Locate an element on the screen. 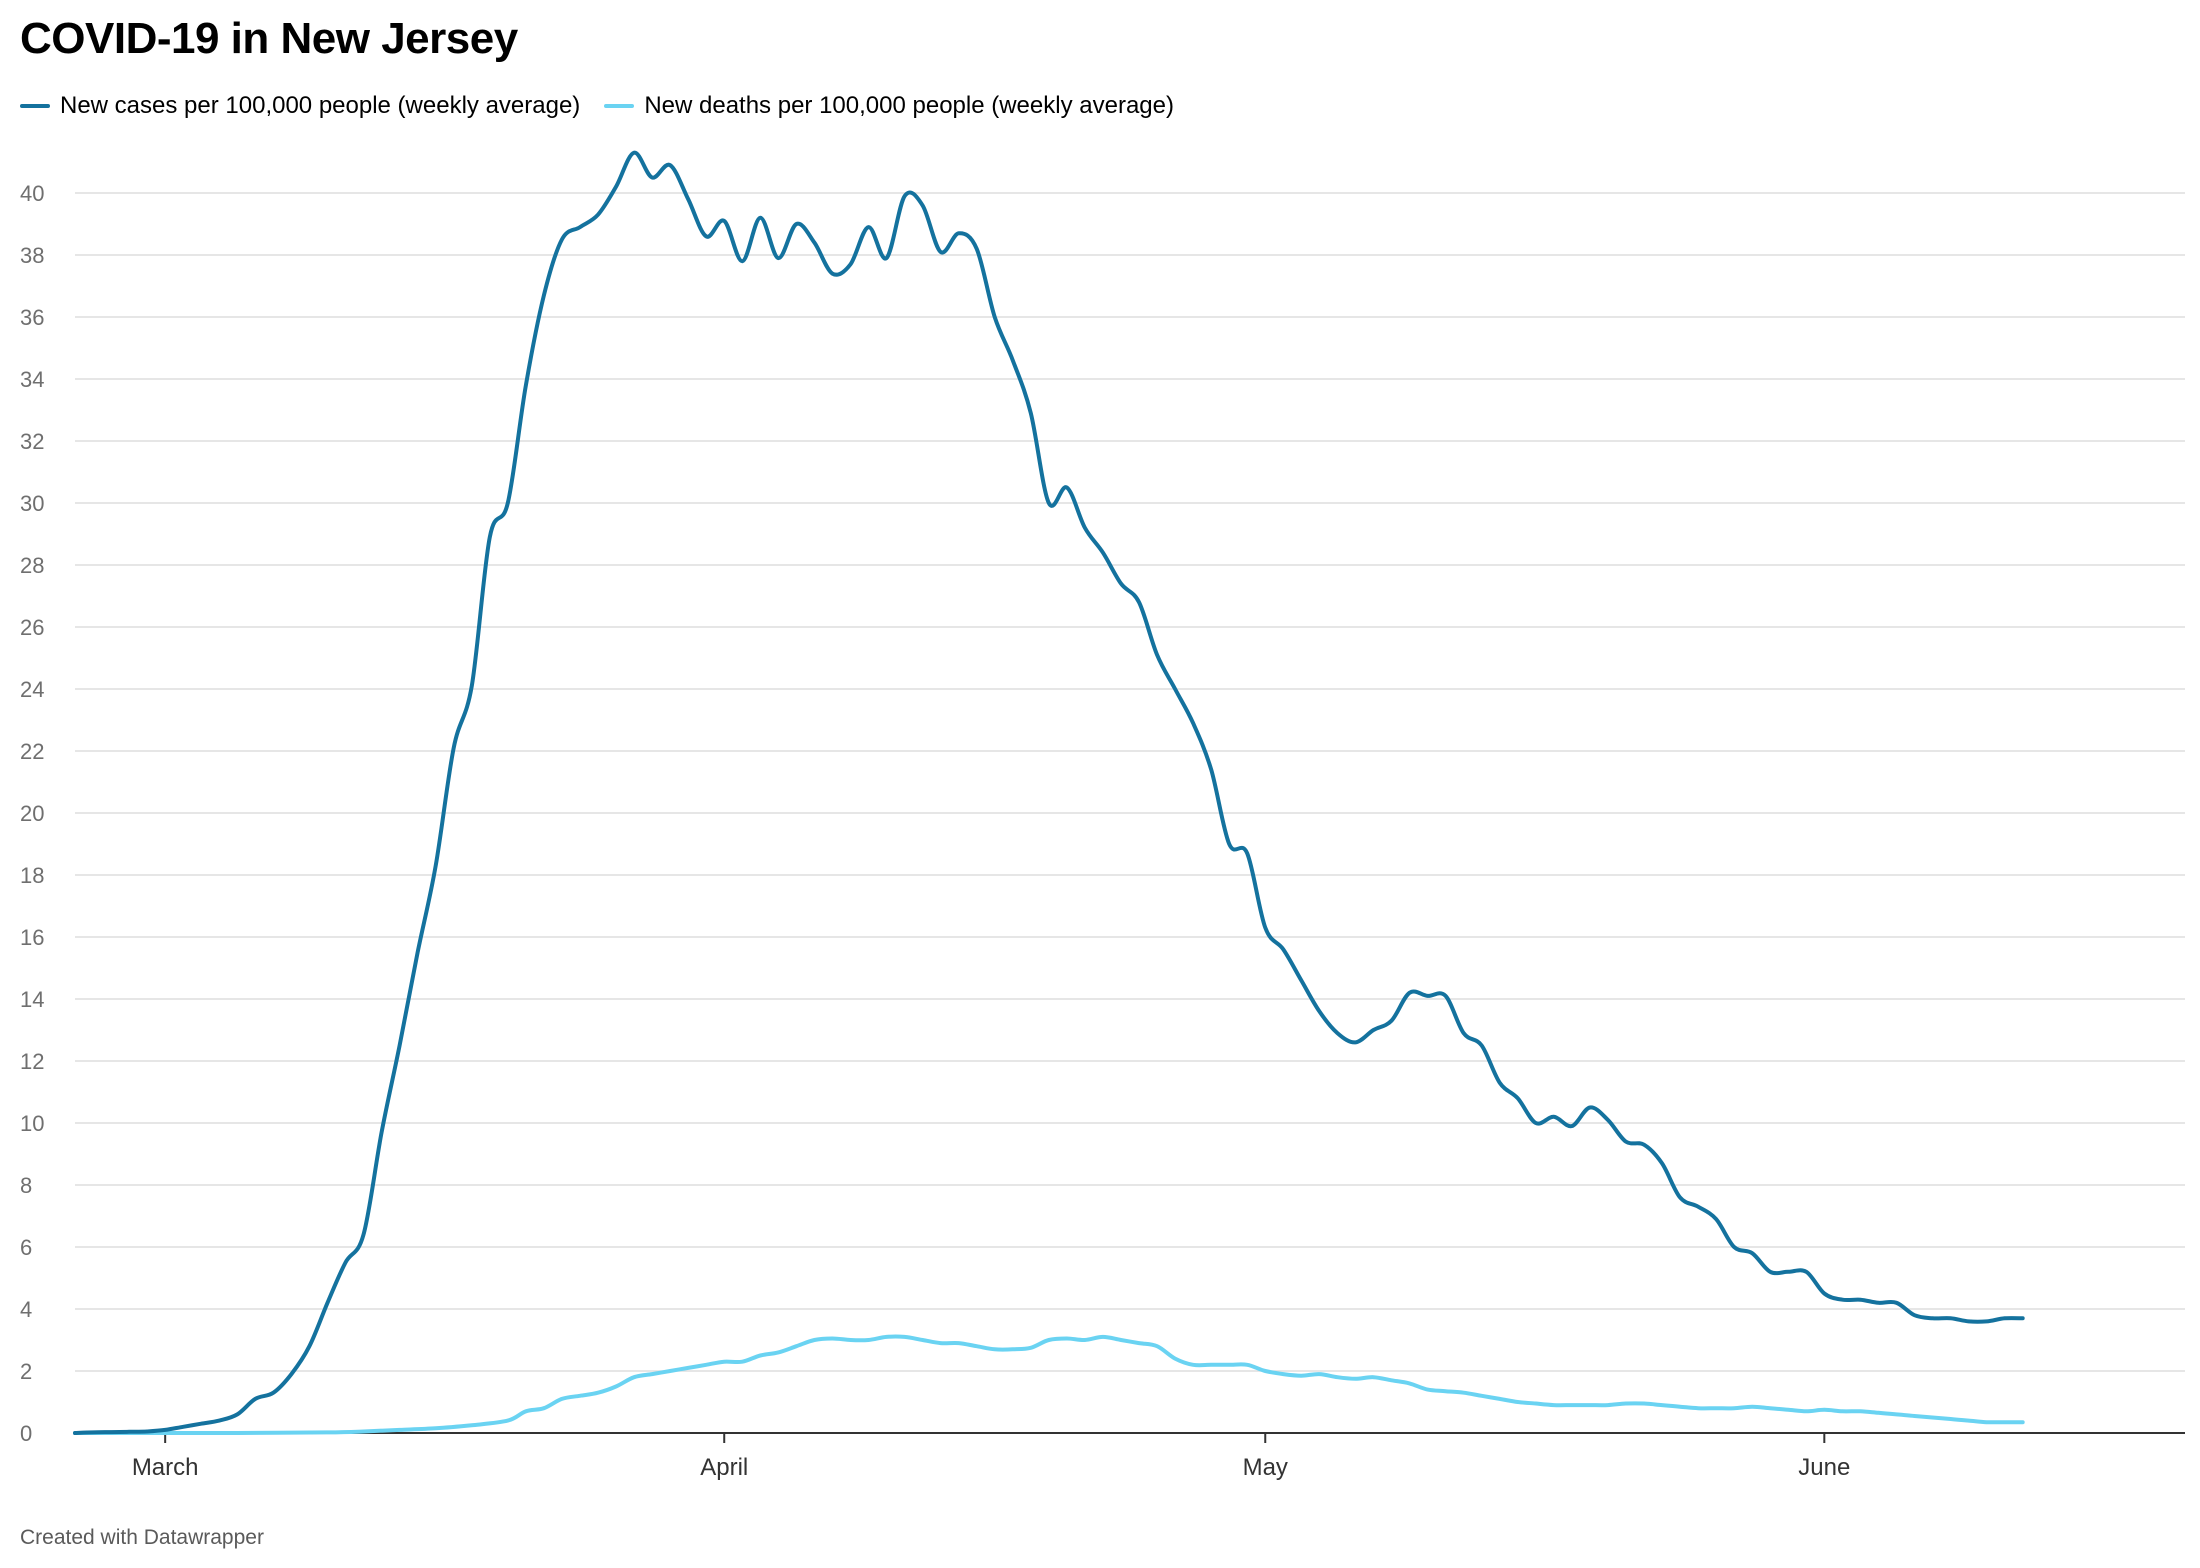  x-tick-label: June is located at coordinates (1824, 1467).